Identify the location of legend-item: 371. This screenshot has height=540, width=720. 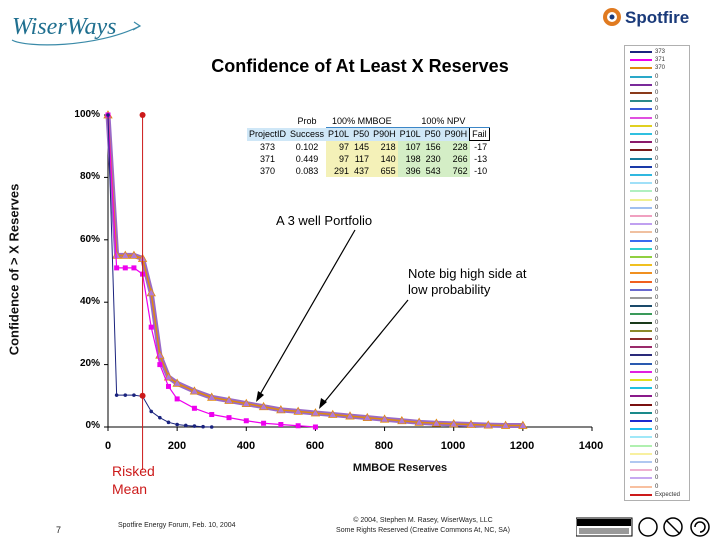
(656, 60).